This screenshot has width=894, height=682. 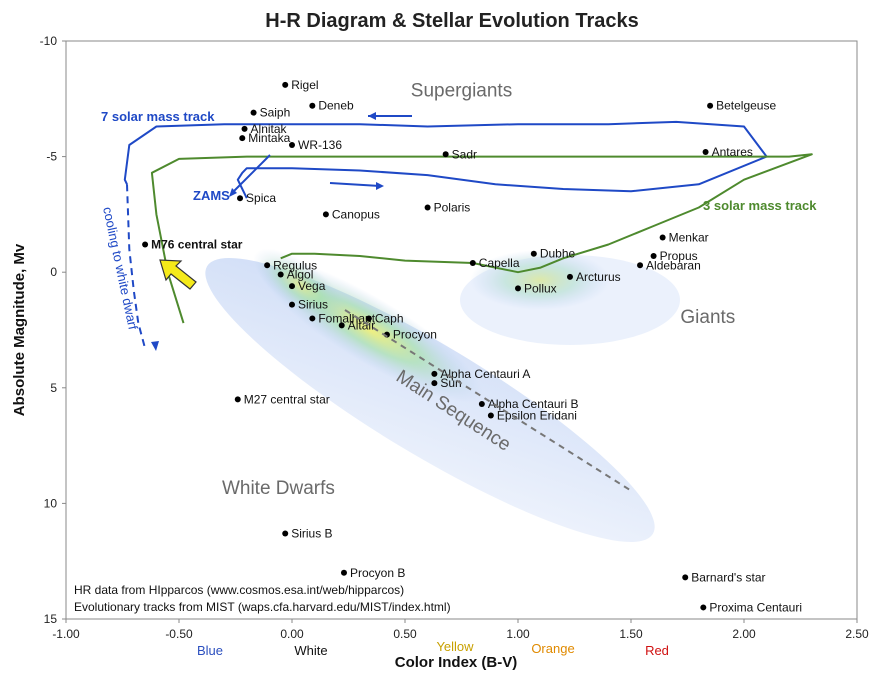 I want to click on star-label: Canopus, so click(x=356, y=214).